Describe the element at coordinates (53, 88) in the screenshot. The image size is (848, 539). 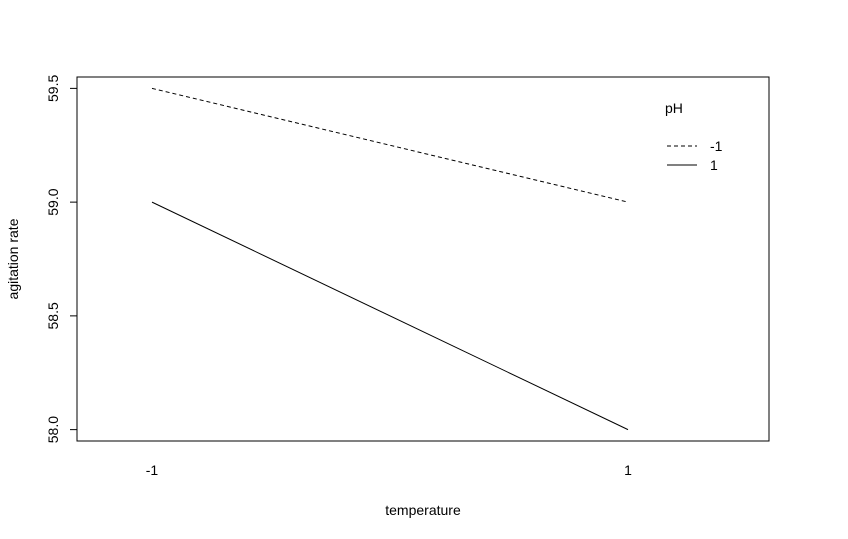
I see `y-tick-label: 59.5` at that location.